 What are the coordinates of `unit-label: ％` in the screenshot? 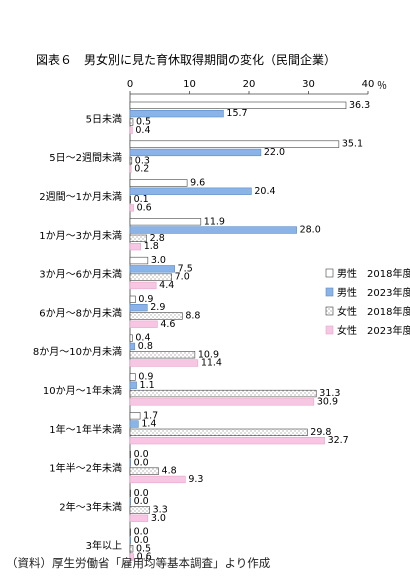 It's located at (382, 86).